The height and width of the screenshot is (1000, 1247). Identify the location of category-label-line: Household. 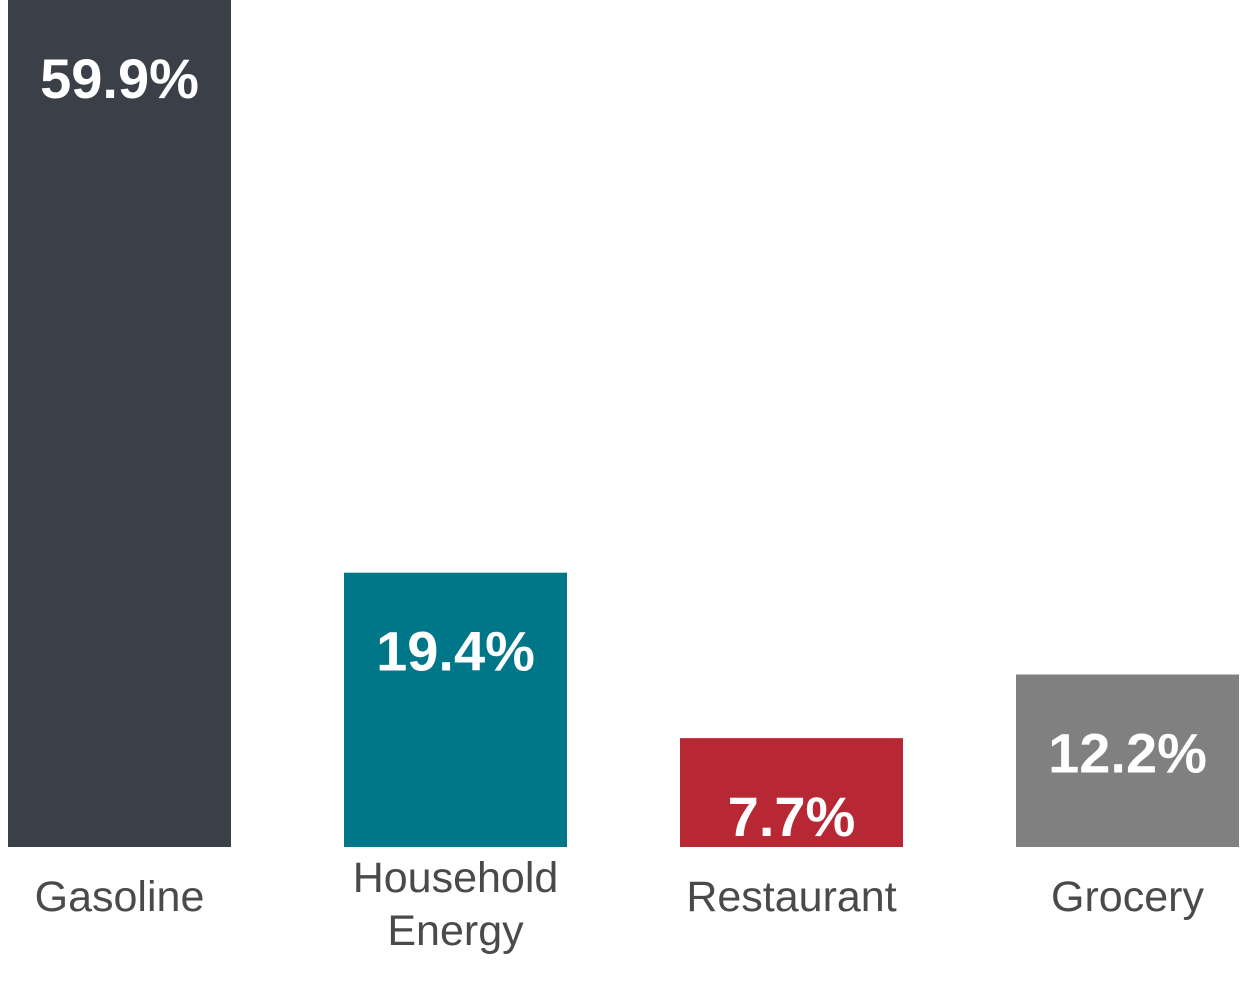
(456, 878).